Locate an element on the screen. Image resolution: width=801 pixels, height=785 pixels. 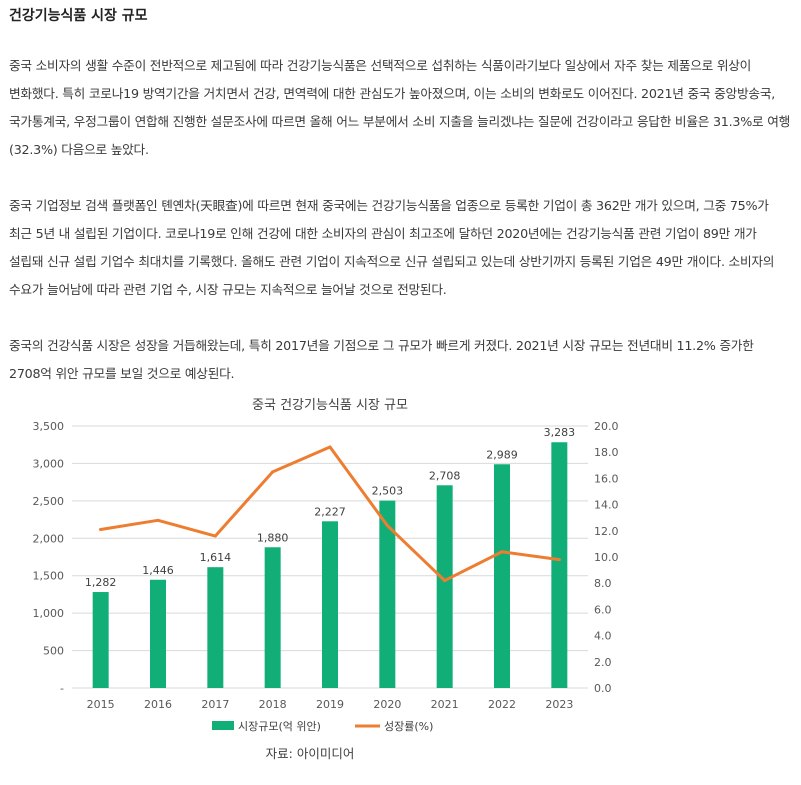
x-axis-tick-label: 2022 is located at coordinates (502, 704).